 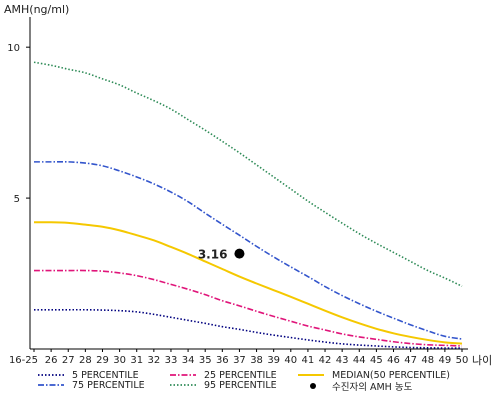 What do you see at coordinates (108, 385) in the screenshot?
I see `legend-label-3: 75 PERCENTILE` at bounding box center [108, 385].